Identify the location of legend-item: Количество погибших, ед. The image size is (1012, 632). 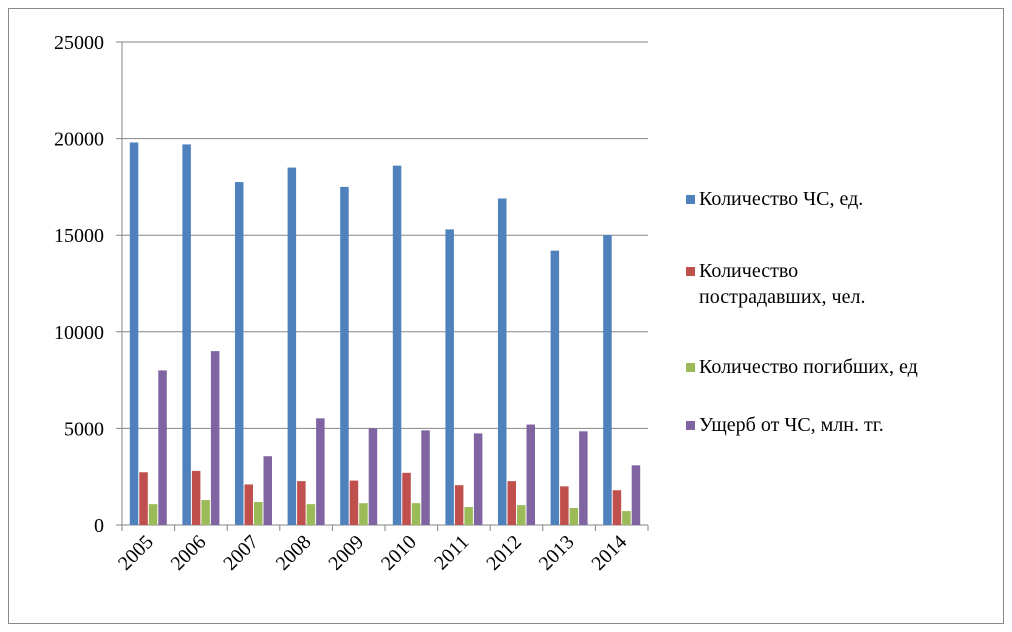
(846, 367).